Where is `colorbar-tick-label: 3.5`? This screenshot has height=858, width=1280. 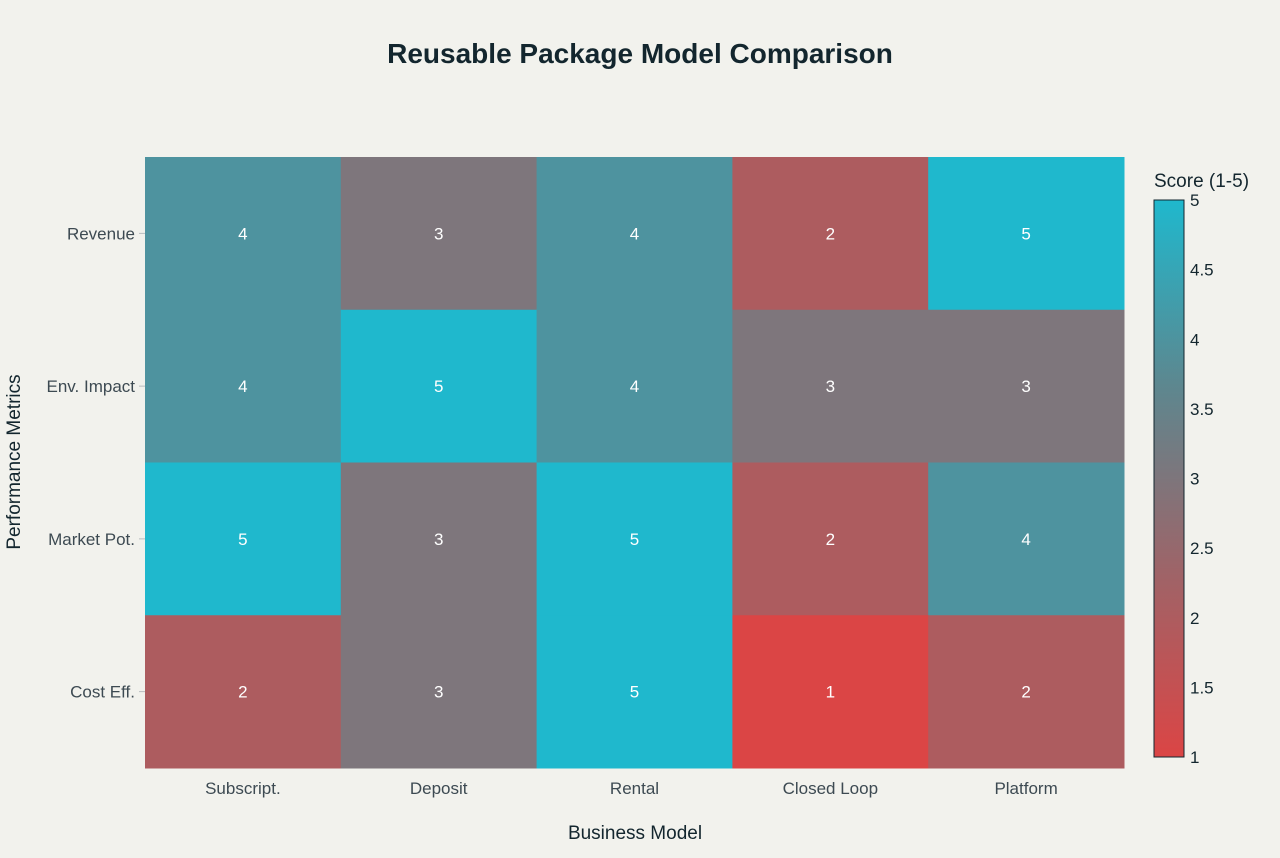
colorbar-tick-label: 3.5 is located at coordinates (1202, 409).